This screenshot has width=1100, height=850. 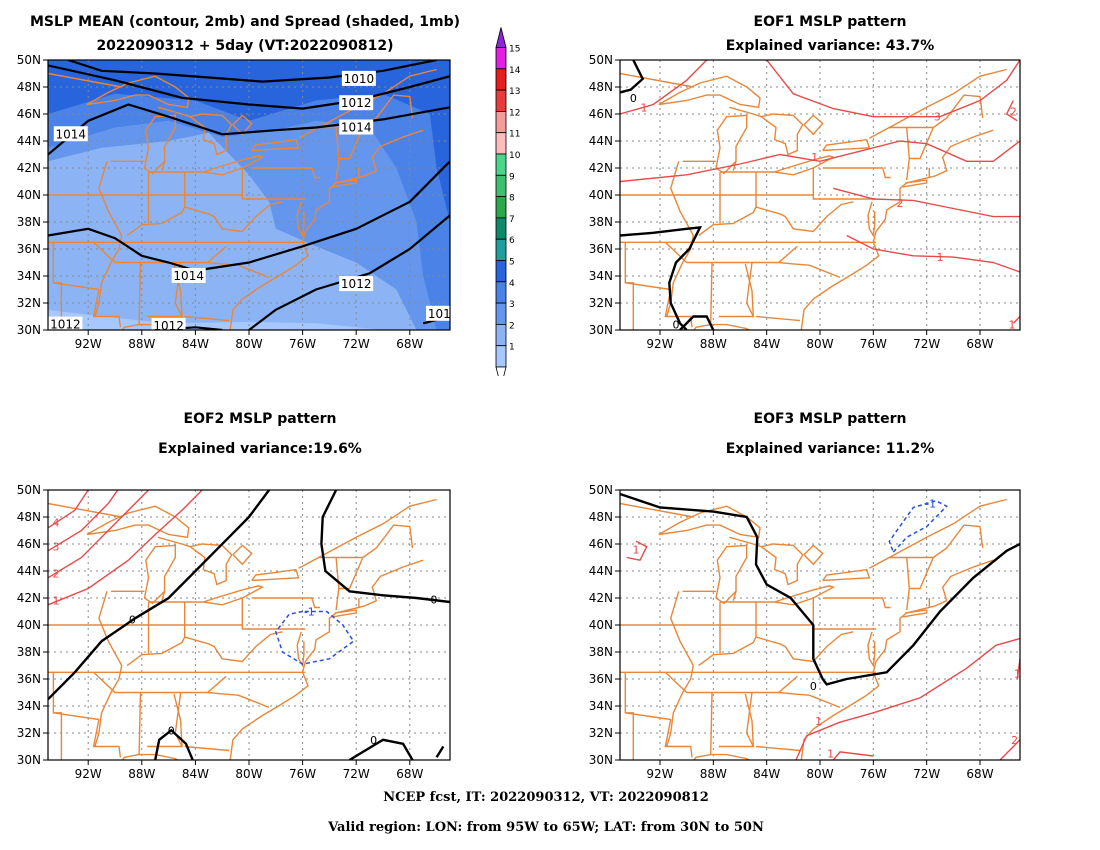 I want to click on title-line-1: EOF3 MSLP pattern, so click(x=830, y=419).